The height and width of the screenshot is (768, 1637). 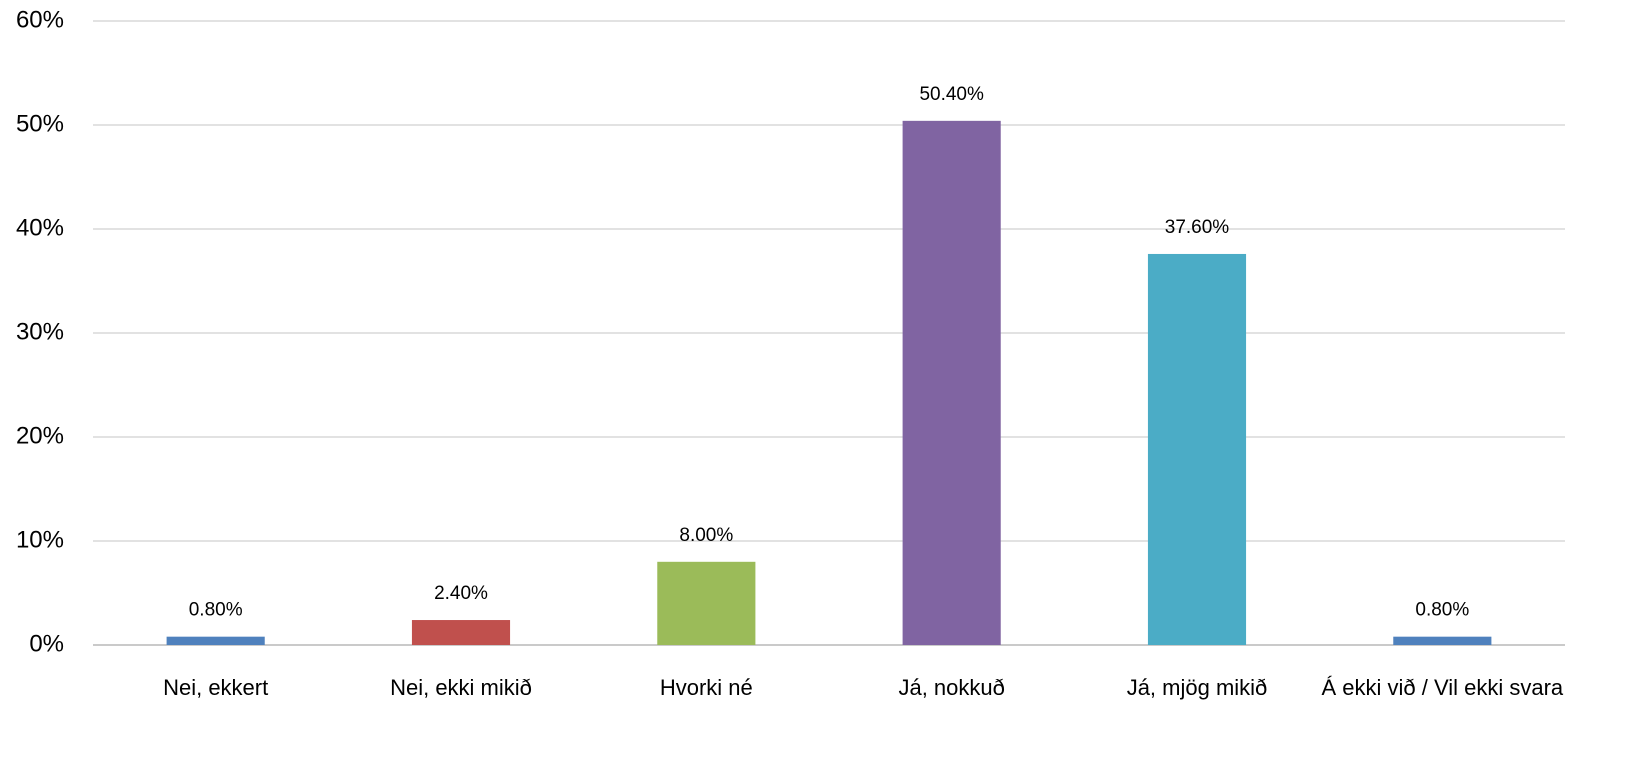 What do you see at coordinates (216, 687) in the screenshot?
I see `x-tick-label: Nei, ekkert` at bounding box center [216, 687].